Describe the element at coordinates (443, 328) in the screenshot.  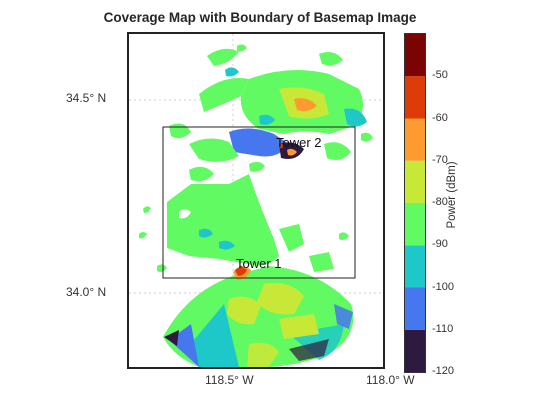
I see `colorbar-tick-label: -110` at that location.